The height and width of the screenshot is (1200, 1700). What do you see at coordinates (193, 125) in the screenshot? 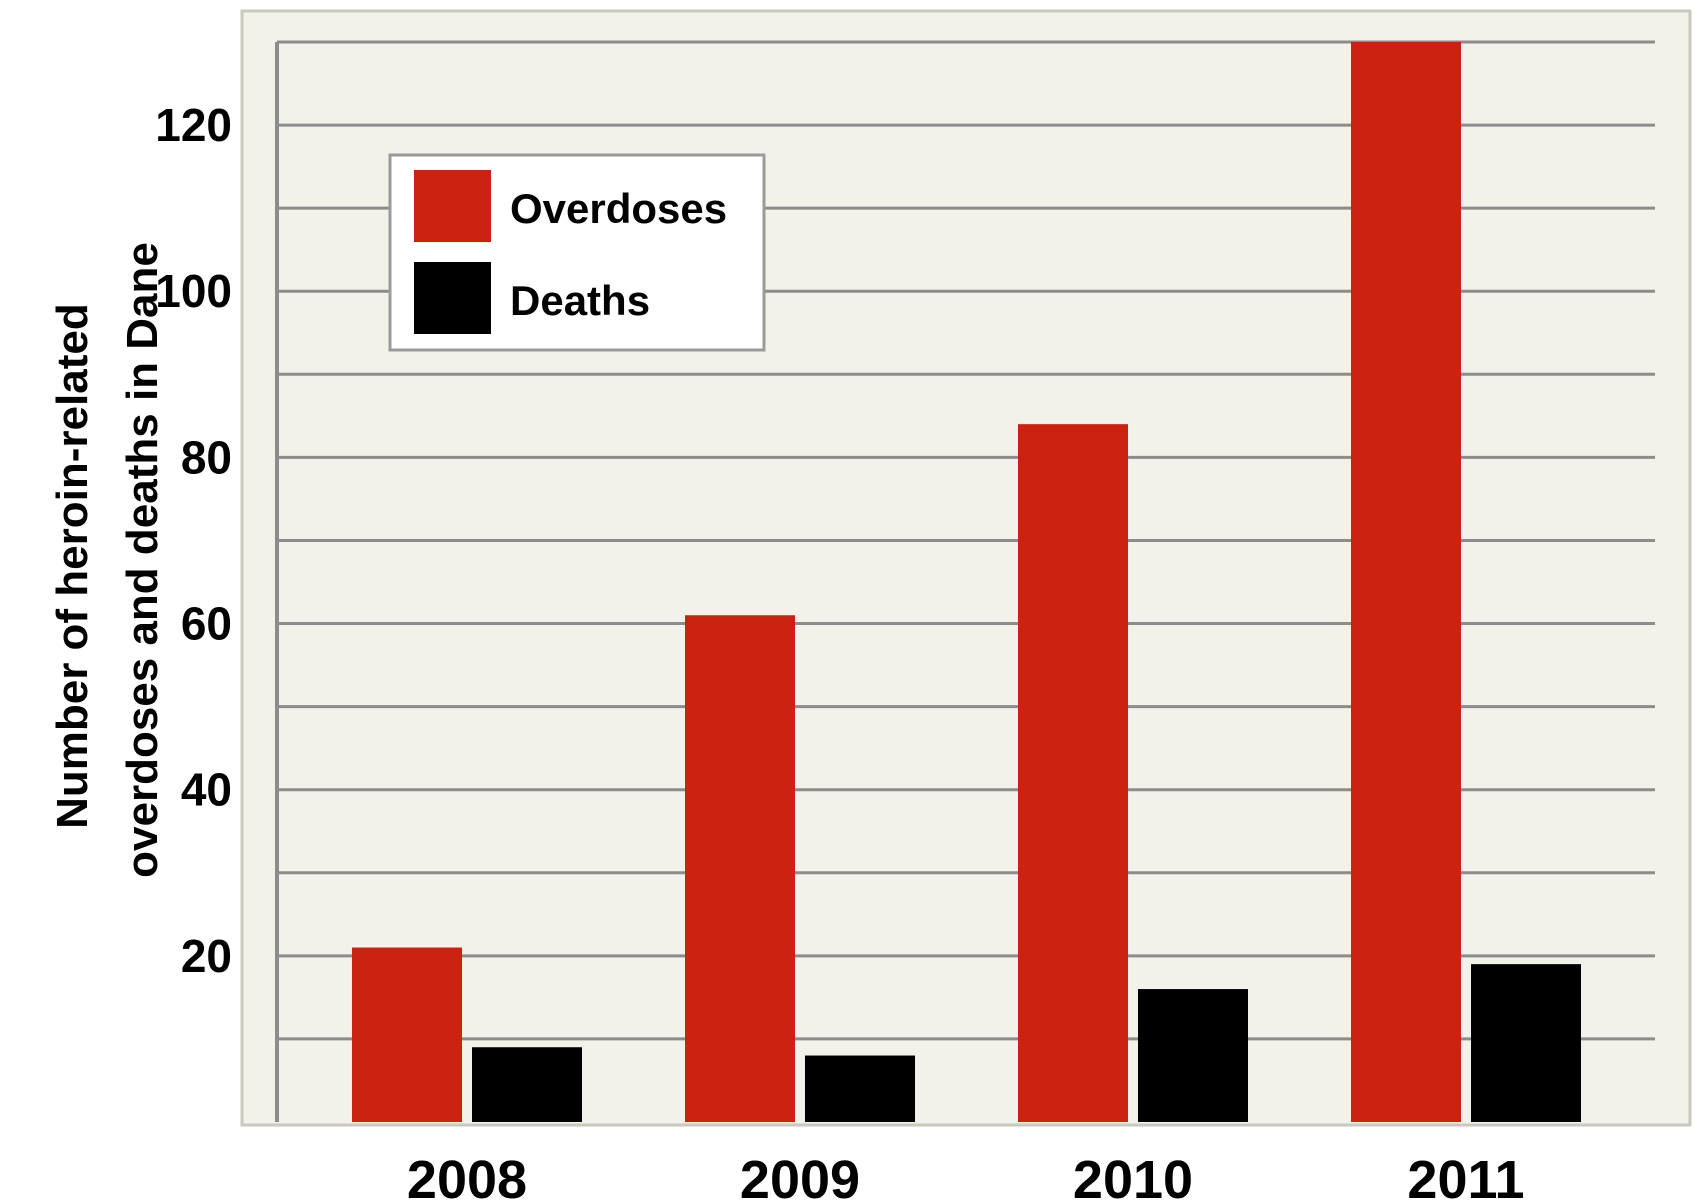
I see `y-tick-label: 120` at bounding box center [193, 125].